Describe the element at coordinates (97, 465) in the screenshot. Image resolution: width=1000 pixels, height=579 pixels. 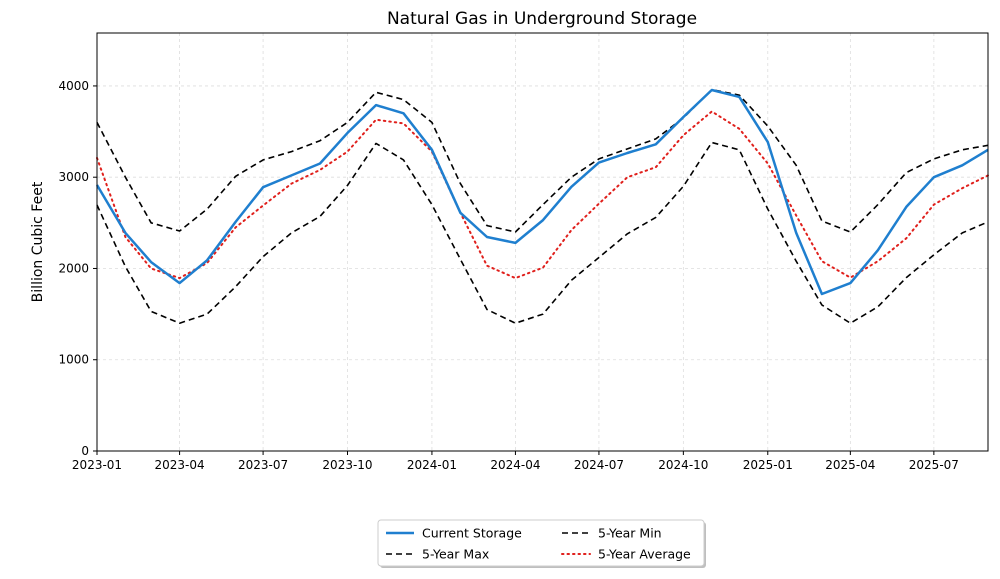
I see `x-tick-label: 2023-01` at that location.